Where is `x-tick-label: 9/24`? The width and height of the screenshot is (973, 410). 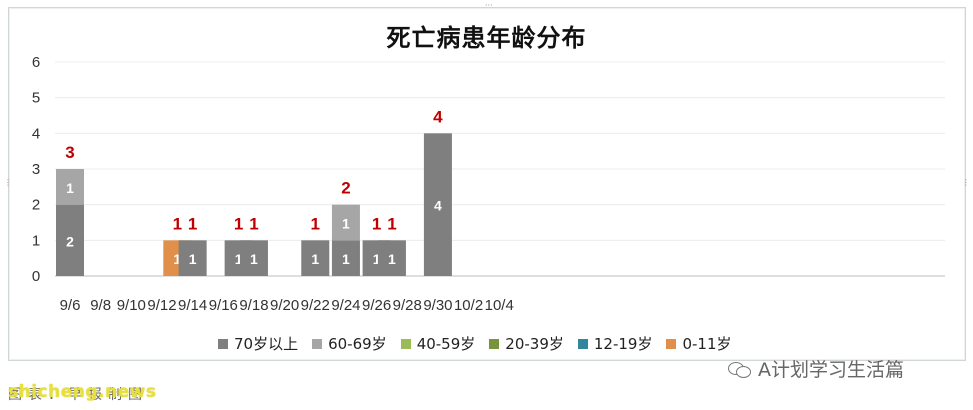
x-tick-label: 9/24 is located at coordinates (345, 305).